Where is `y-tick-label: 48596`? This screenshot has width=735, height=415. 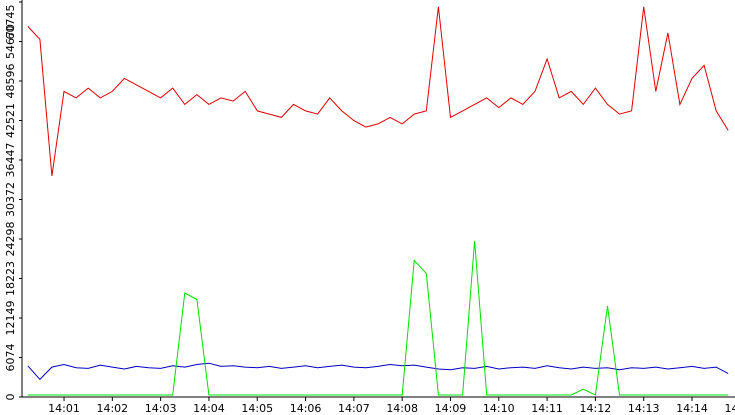
y-tick-label: 48596 is located at coordinates (10, 81).